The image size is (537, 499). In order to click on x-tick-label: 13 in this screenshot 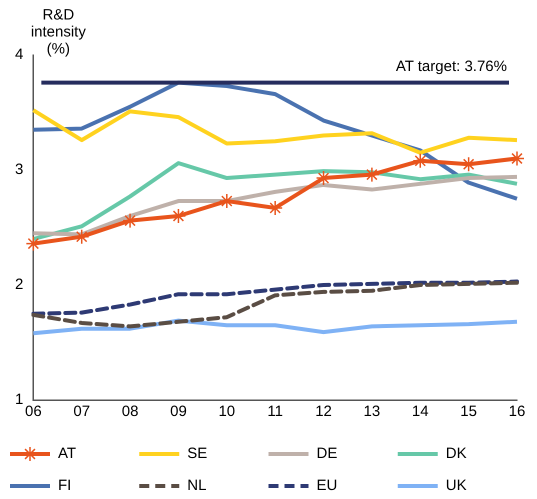, I will do `click(372, 411)`.